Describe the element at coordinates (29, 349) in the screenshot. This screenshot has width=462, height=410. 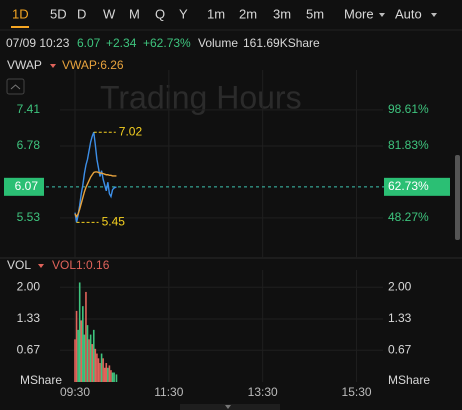
I see `y-tick-label: 0.67` at that location.